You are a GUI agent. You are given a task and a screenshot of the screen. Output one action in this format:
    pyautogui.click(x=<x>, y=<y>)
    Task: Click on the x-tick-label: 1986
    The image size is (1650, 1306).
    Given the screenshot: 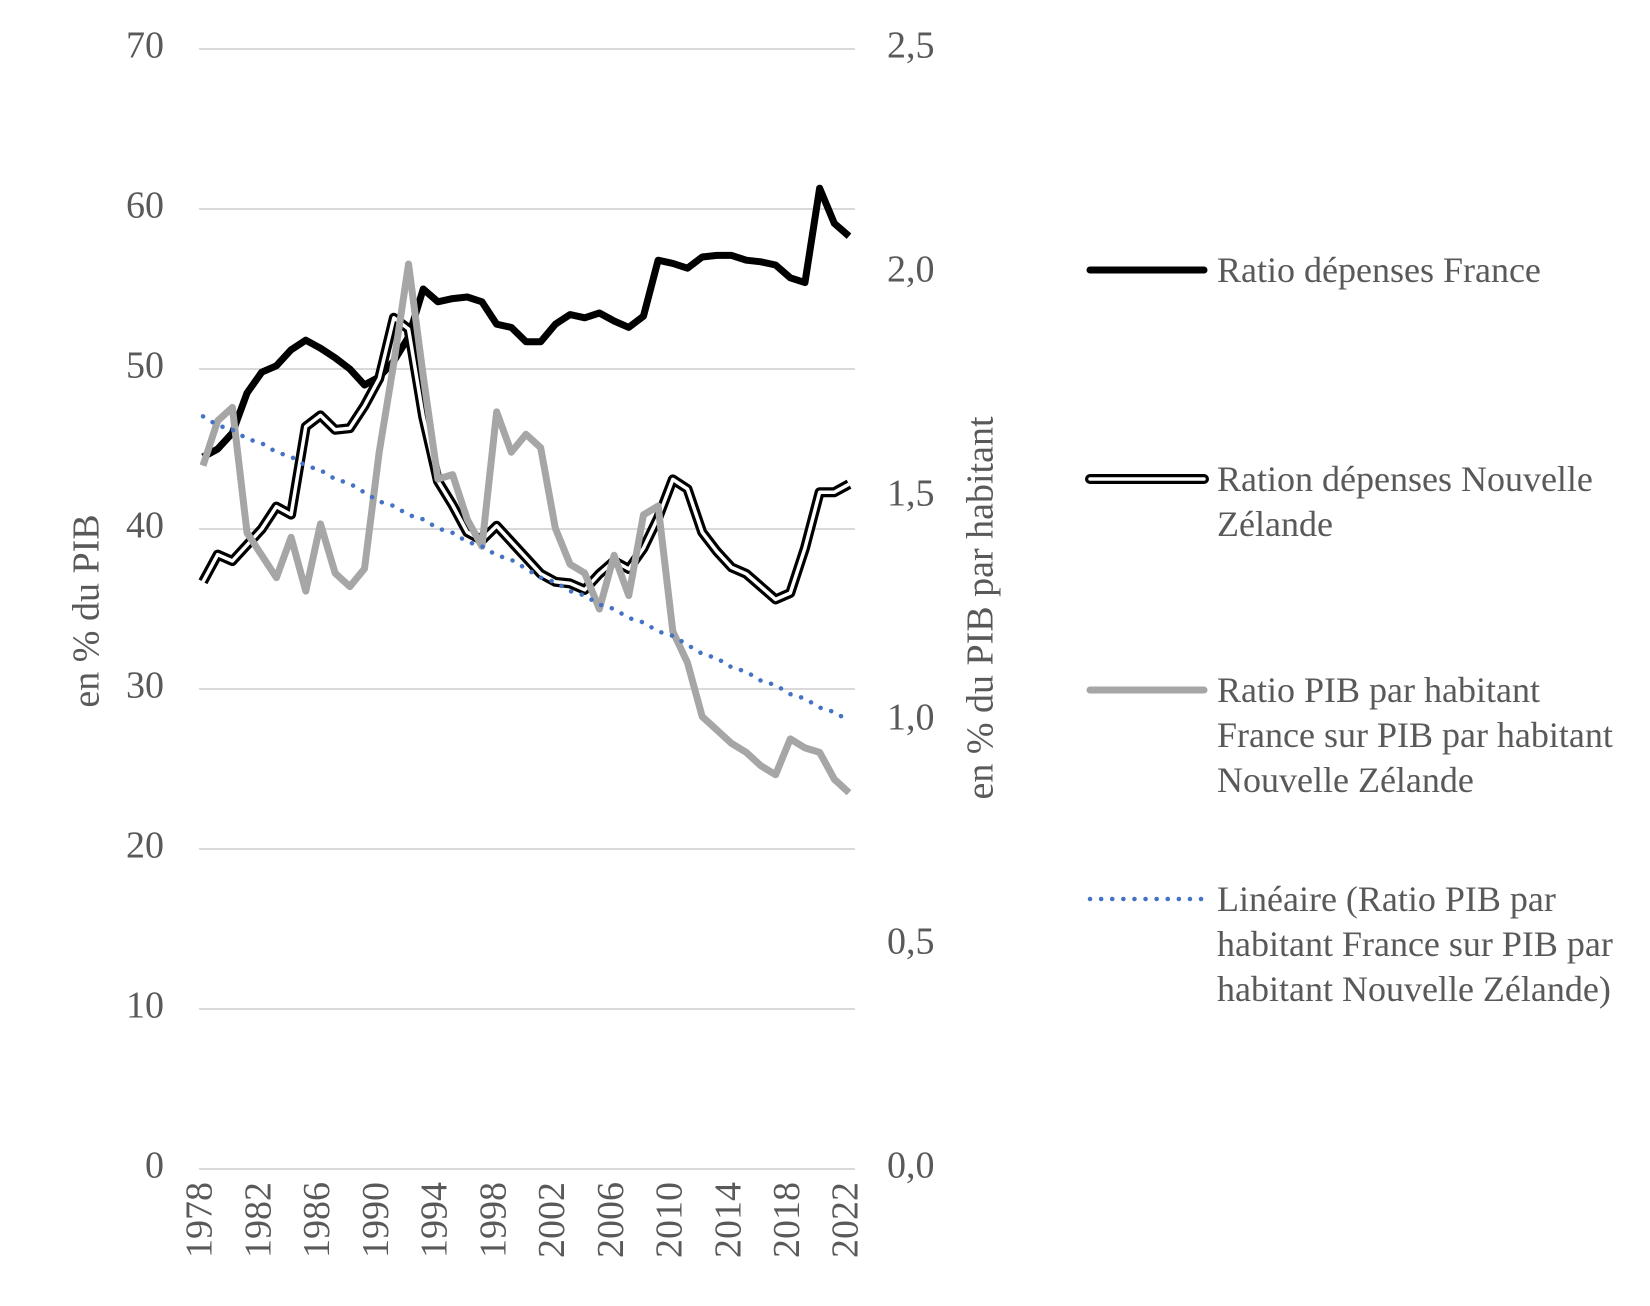 What is the action you would take?
    pyautogui.click(x=317, y=1220)
    